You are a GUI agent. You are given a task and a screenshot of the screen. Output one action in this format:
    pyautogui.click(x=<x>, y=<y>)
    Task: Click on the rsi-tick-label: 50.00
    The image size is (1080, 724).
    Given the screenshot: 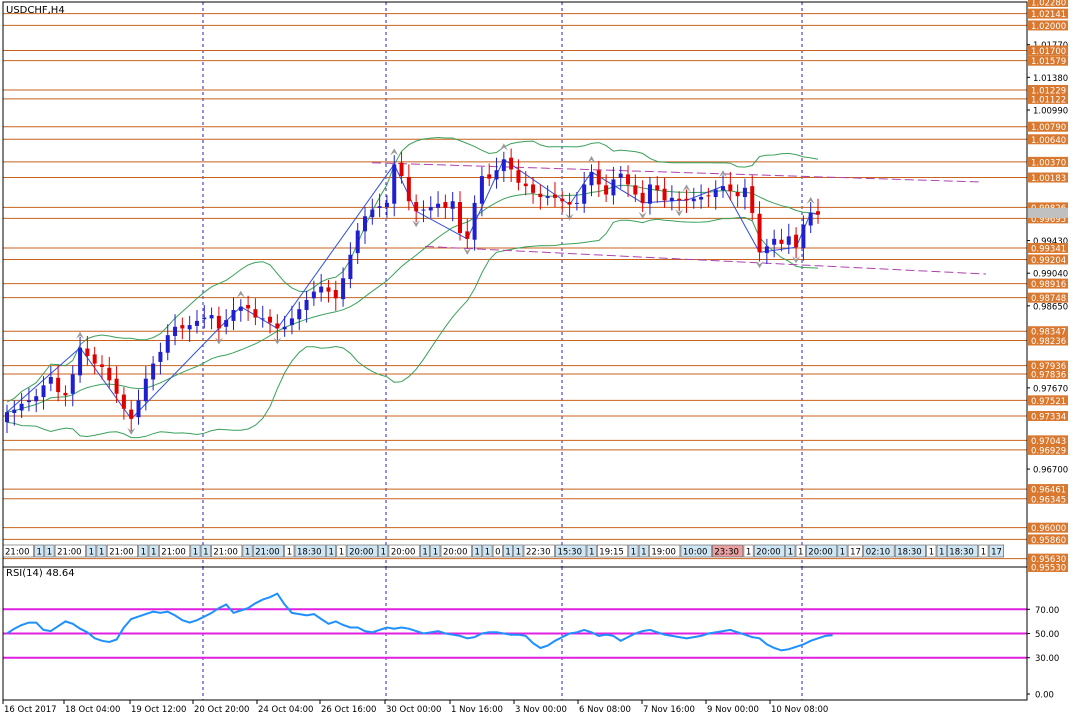 What is the action you would take?
    pyautogui.click(x=1047, y=635)
    